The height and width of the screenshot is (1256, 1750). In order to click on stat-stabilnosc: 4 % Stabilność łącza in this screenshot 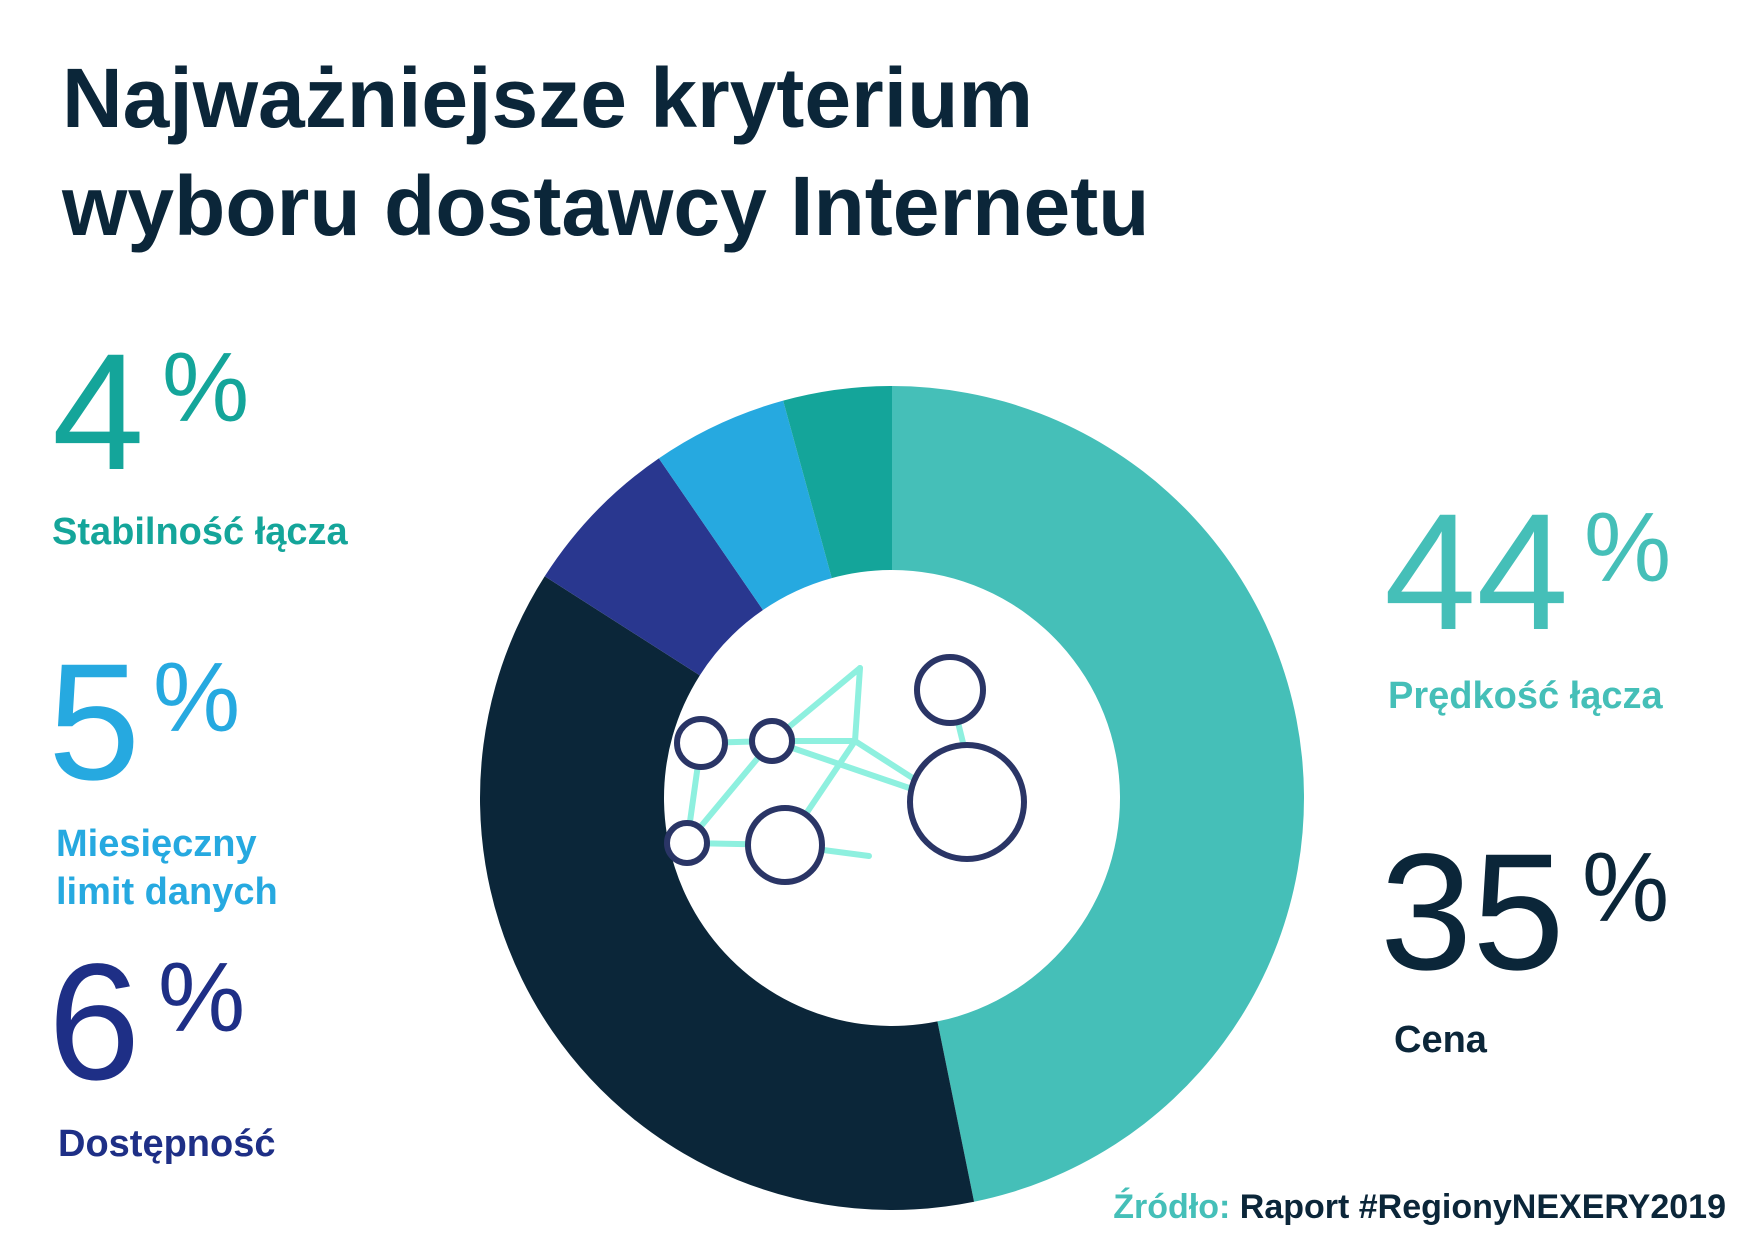, I will do `click(200, 443)`.